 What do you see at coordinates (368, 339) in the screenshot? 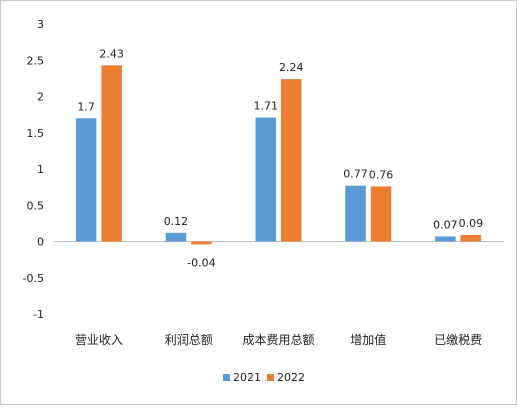
I see `x-category-label: 增加值` at bounding box center [368, 339].